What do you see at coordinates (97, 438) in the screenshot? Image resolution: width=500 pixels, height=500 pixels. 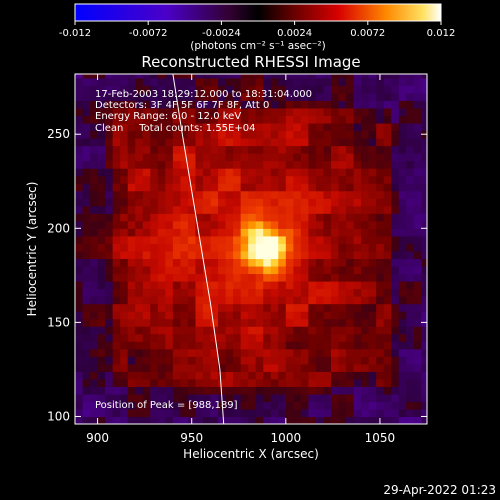 I see `x-tick-label: 900` at bounding box center [97, 438].